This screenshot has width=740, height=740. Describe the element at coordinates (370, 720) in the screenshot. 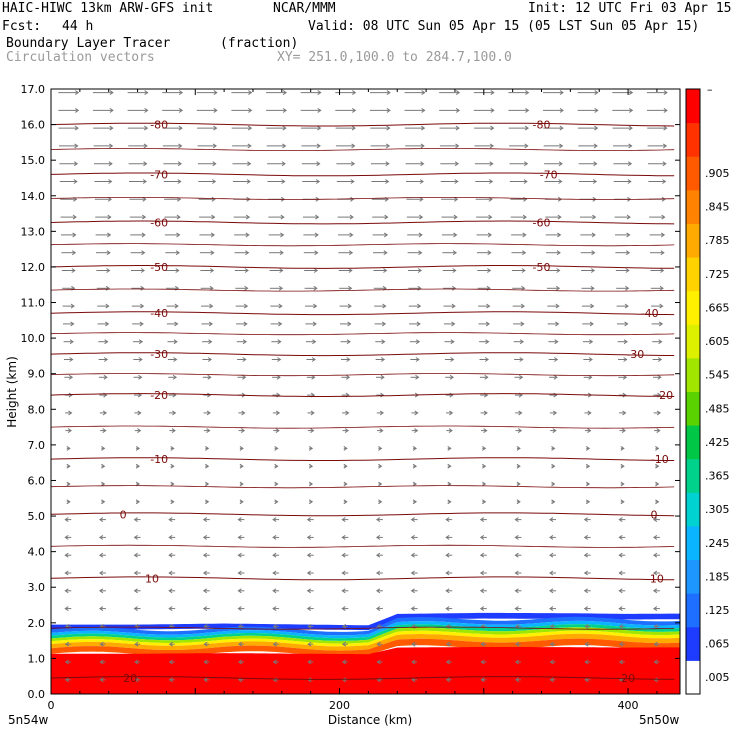

I see `x-axis-label: Distance (km)` at that location.